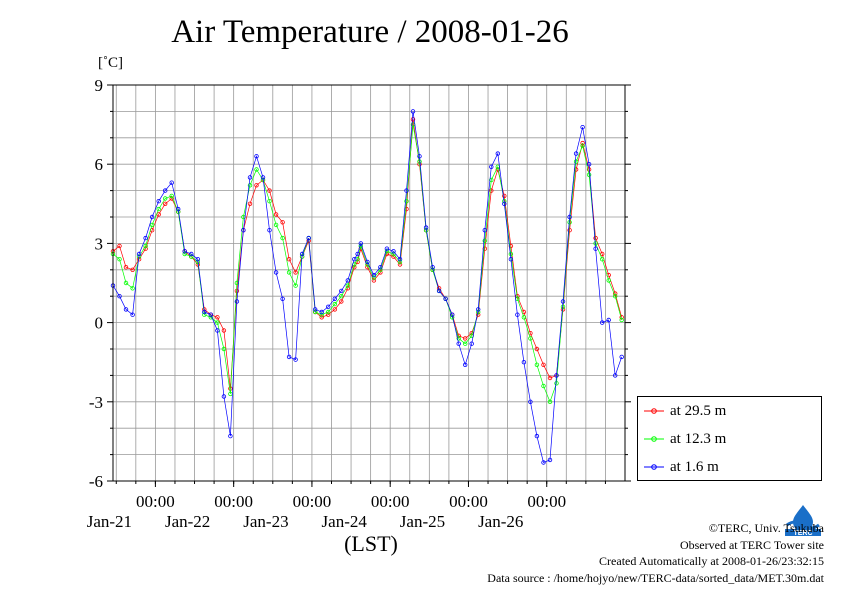 Image resolution: width=842 pixels, height=595 pixels. What do you see at coordinates (694, 466) in the screenshot?
I see `legend-label: at 1.6 m` at bounding box center [694, 466].